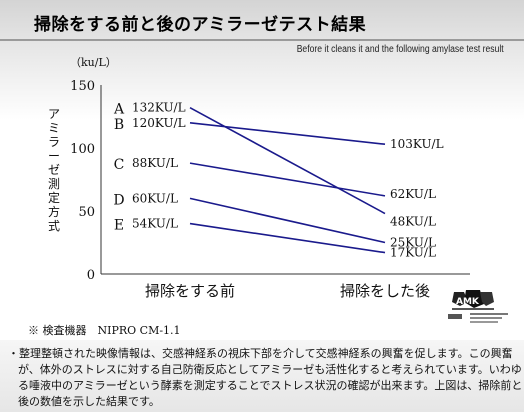 Image resolution: width=524 pixels, height=412 pixels. Describe the element at coordinates (413, 194) in the screenshot. I see `after-value-label: 62KU/L` at that location.